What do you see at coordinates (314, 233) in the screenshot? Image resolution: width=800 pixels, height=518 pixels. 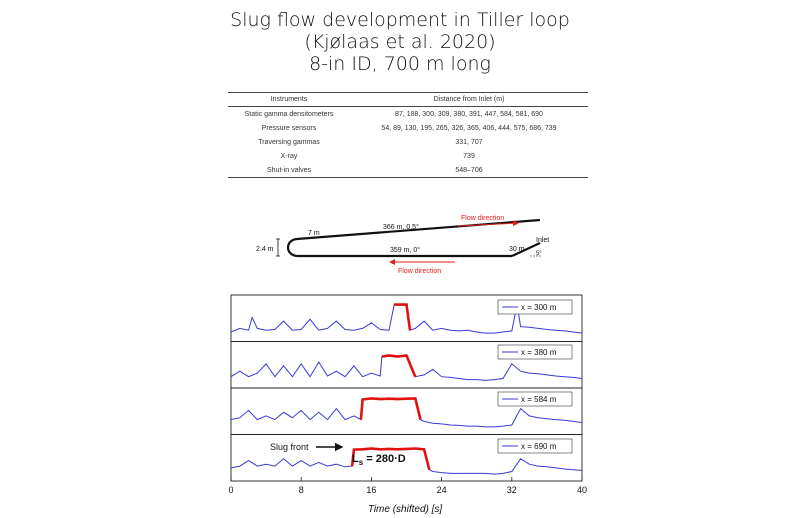 I see `upper-left-label: 7 m` at bounding box center [314, 233].